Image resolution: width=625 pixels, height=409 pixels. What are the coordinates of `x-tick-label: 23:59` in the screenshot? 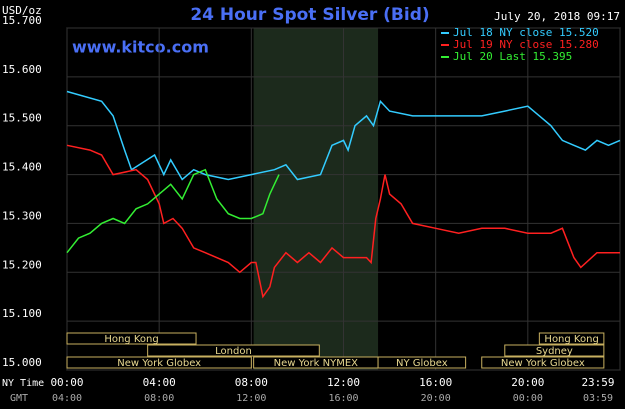 It's located at (597, 382).